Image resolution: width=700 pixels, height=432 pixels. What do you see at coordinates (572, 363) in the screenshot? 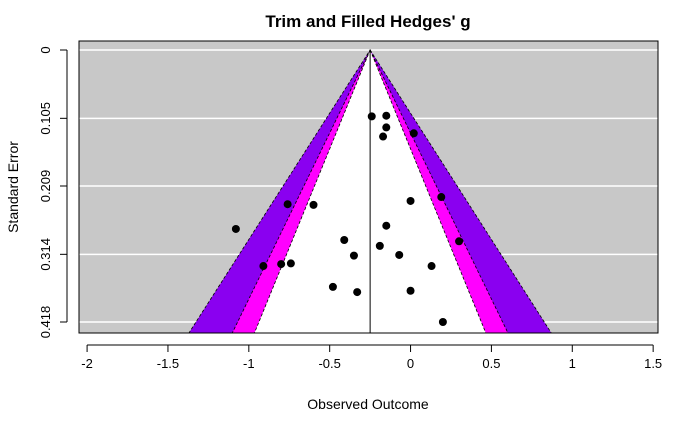
I see `x-tick-label-6: 1` at bounding box center [572, 363].